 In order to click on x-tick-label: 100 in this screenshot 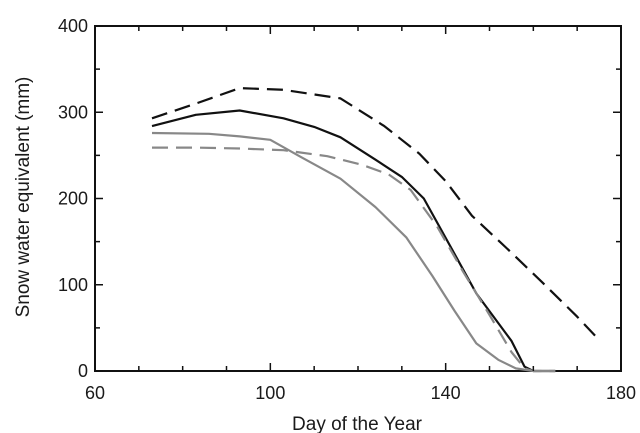, I will do `click(270, 393)`.